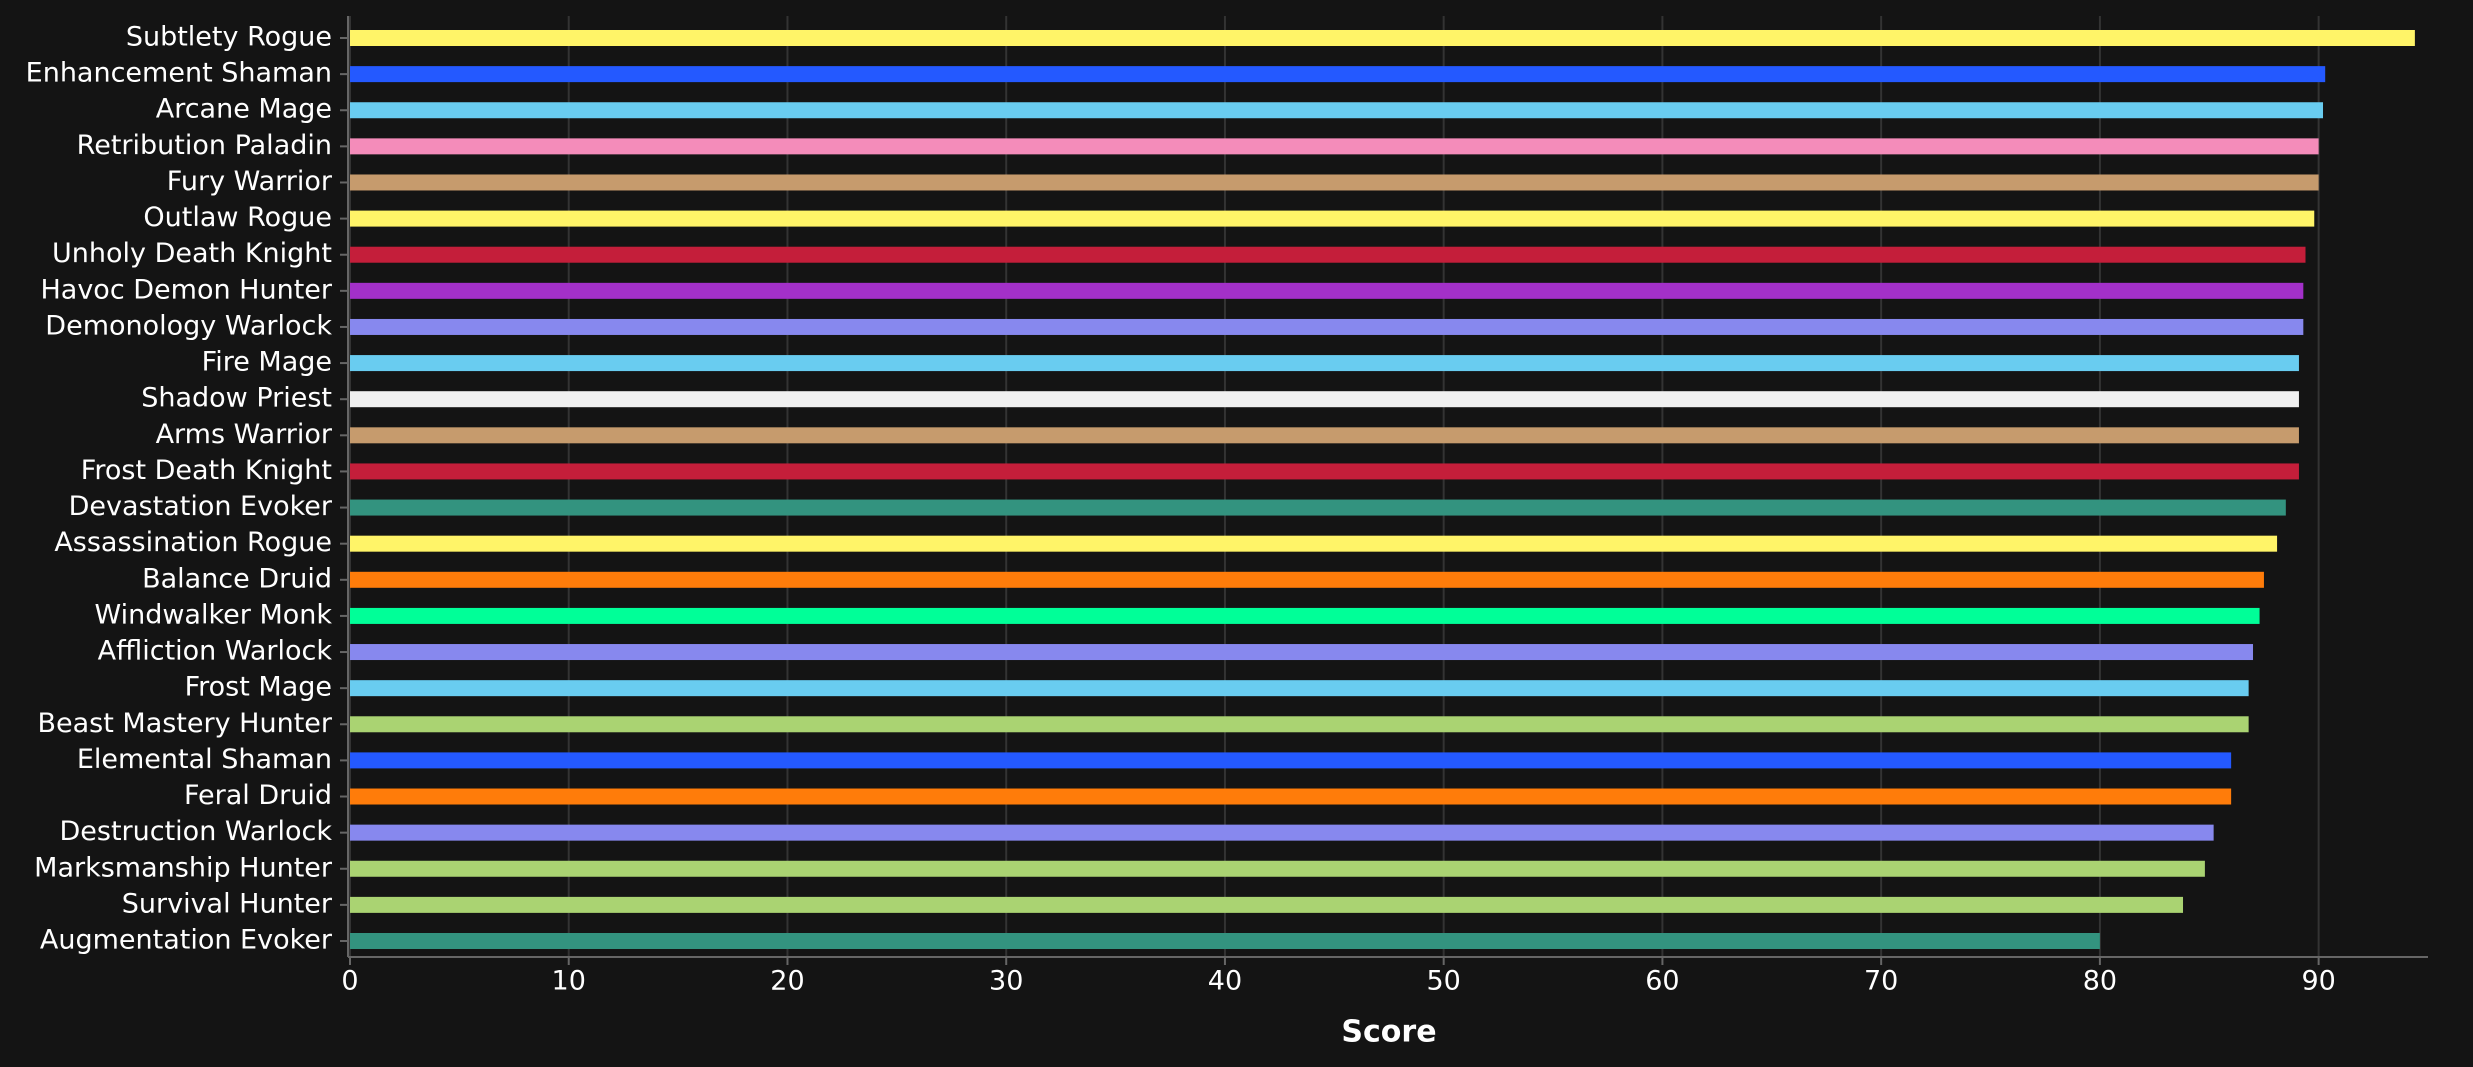 The height and width of the screenshot is (1067, 2473). I want to click on y-tick-label: Balance Druid, so click(237, 578).